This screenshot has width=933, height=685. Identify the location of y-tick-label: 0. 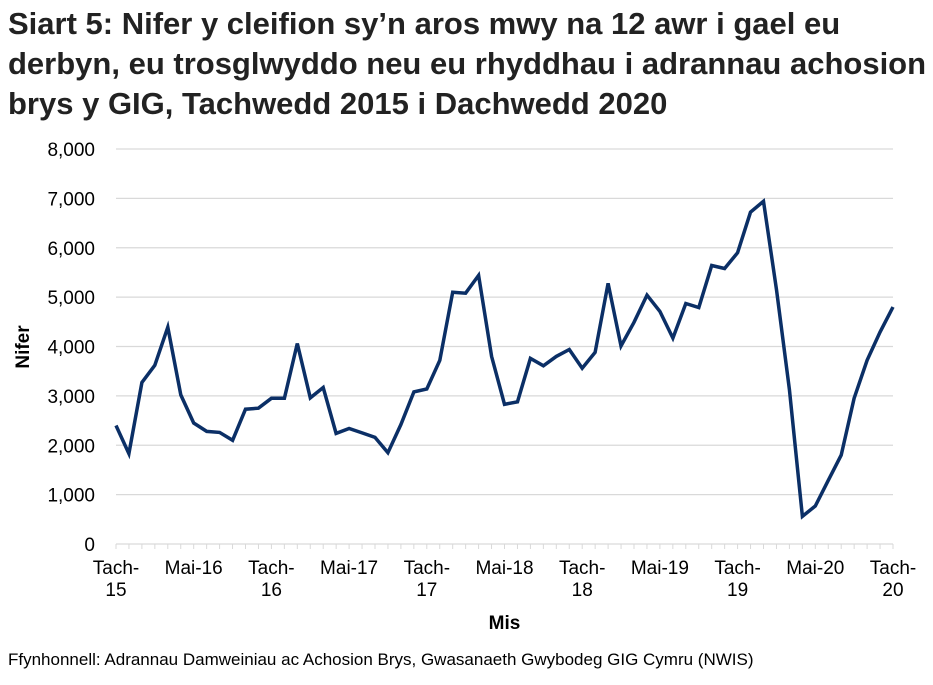
(89, 545).